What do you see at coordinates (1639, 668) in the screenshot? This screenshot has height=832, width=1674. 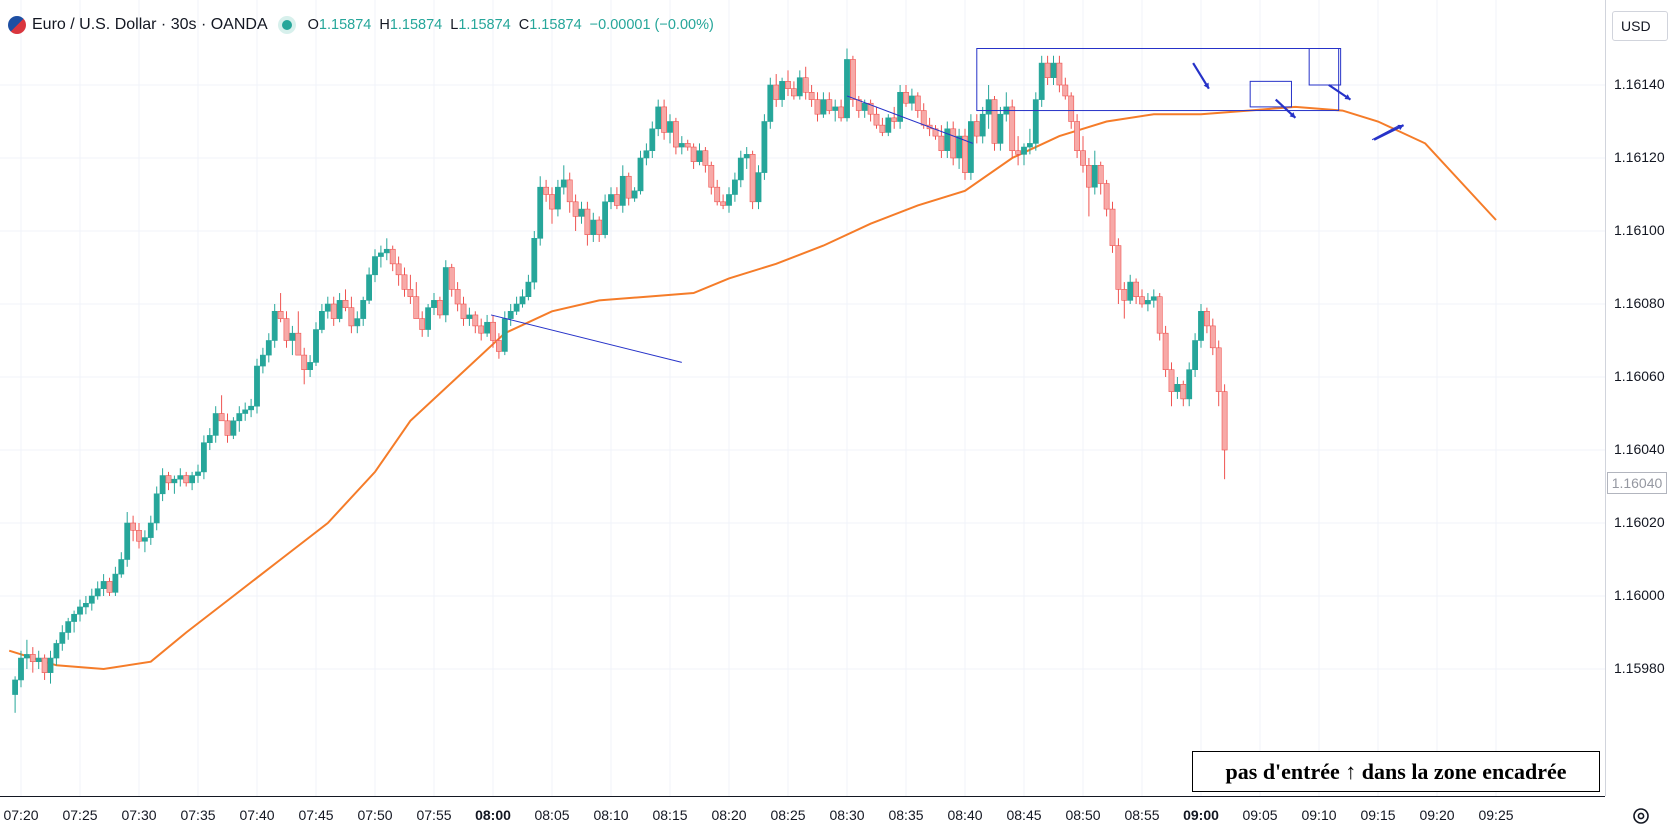 I see `price-tick-label: 1.15980` at bounding box center [1639, 668].